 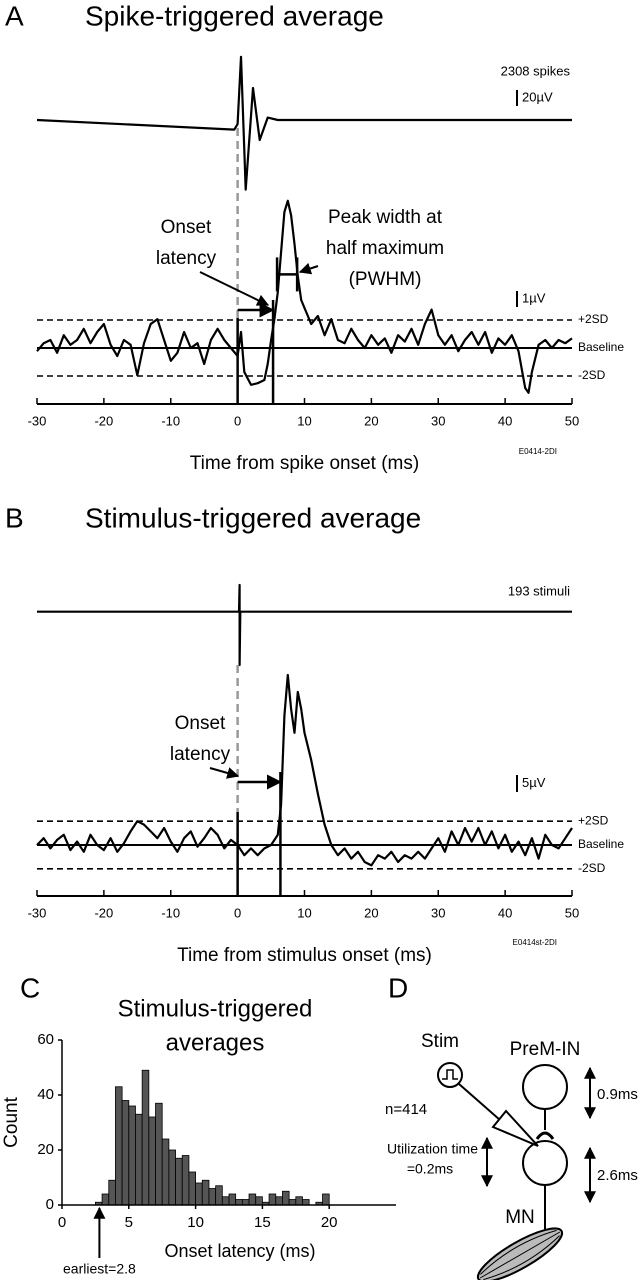 I want to click on earliest-label: earliest=2.8, so click(x=99, y=1269).